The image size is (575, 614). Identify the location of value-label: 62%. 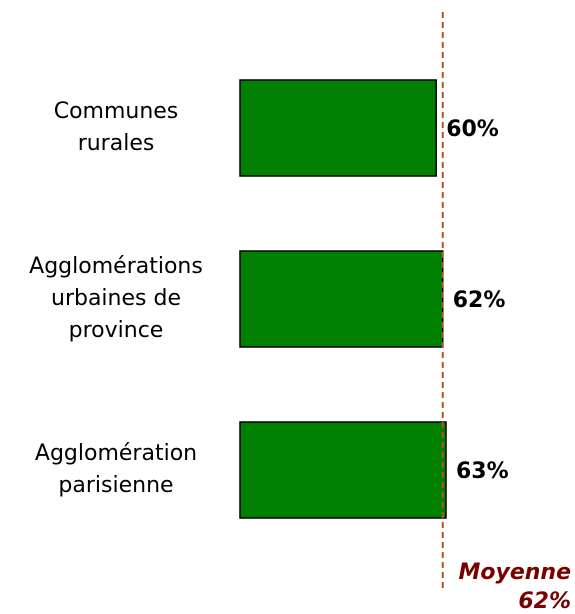
(479, 300).